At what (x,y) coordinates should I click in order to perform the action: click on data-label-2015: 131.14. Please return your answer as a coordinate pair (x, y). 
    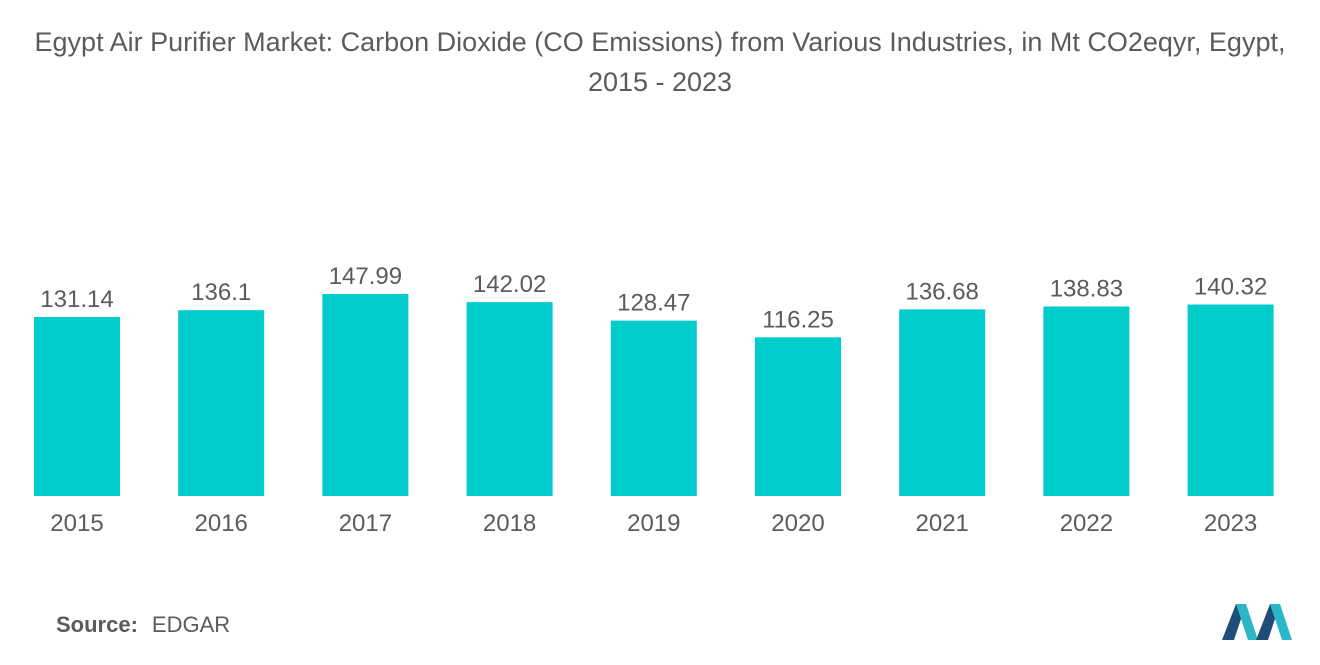
    Looking at the image, I should click on (76, 299).